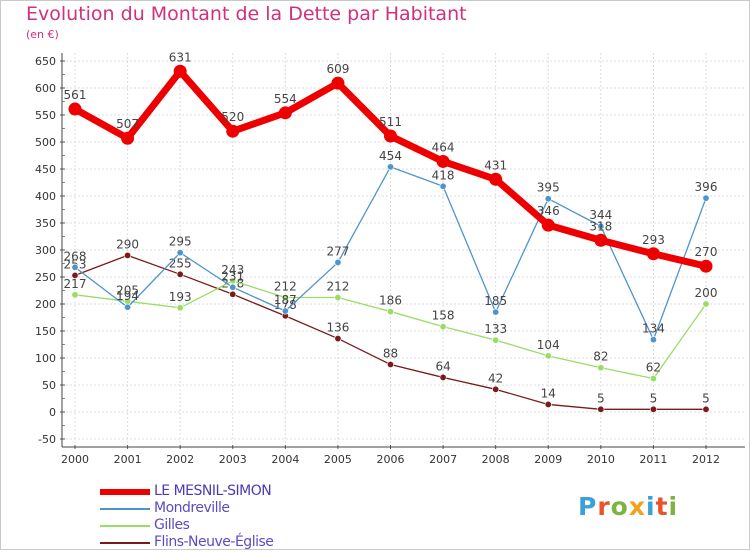  Describe the element at coordinates (180, 297) in the screenshot. I see `data-label: 193` at that location.